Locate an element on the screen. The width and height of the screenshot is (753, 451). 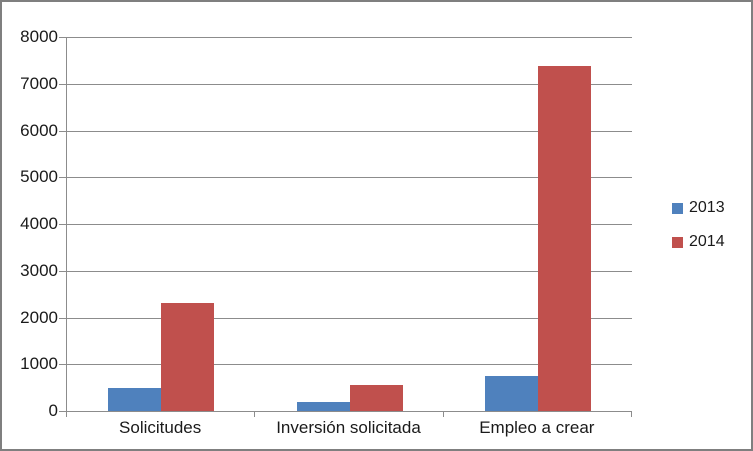
legend-swatch-2013 is located at coordinates (677, 208).